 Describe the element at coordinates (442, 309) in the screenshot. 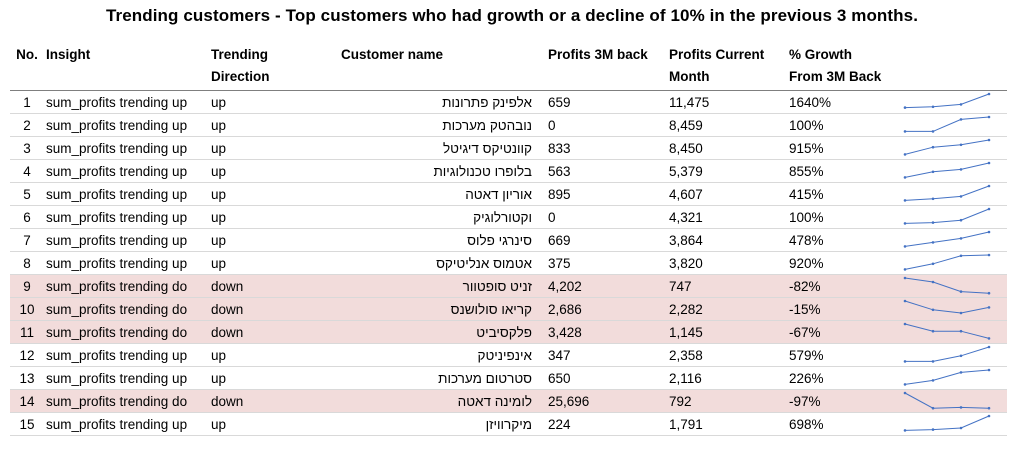

I see `customer-name-cell: קריאו סולושנס` at that location.